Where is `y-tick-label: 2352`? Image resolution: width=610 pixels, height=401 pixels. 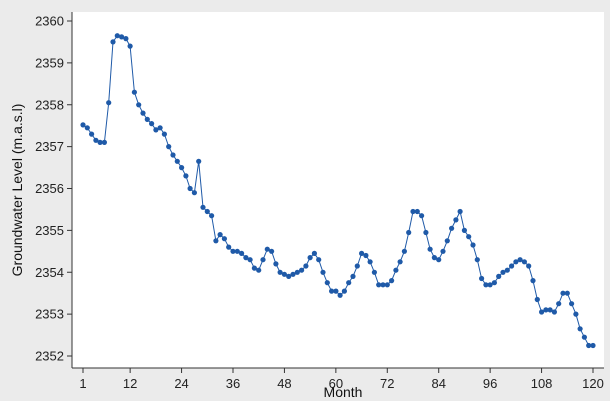
y-tick-label: 2352 is located at coordinates (49, 356).